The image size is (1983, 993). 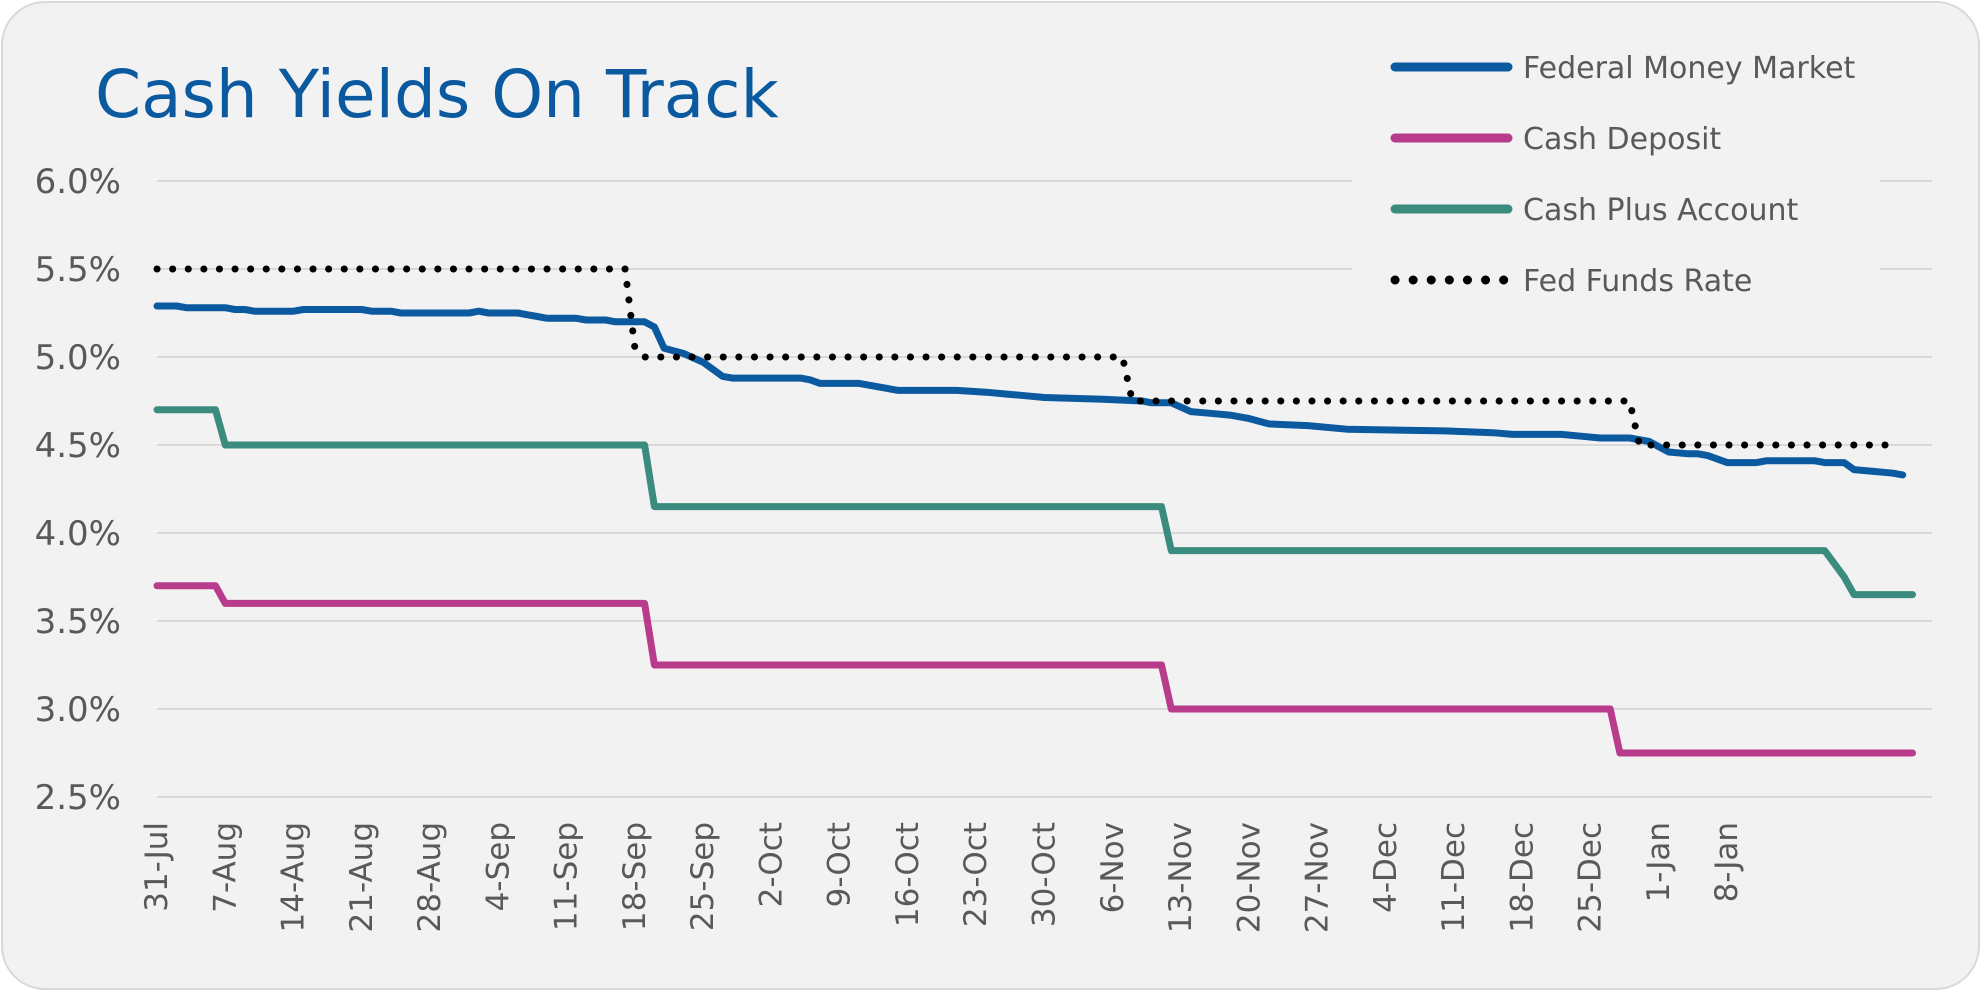 What do you see at coordinates (78, 182) in the screenshot?
I see `y-tick-label: 6.0%` at bounding box center [78, 182].